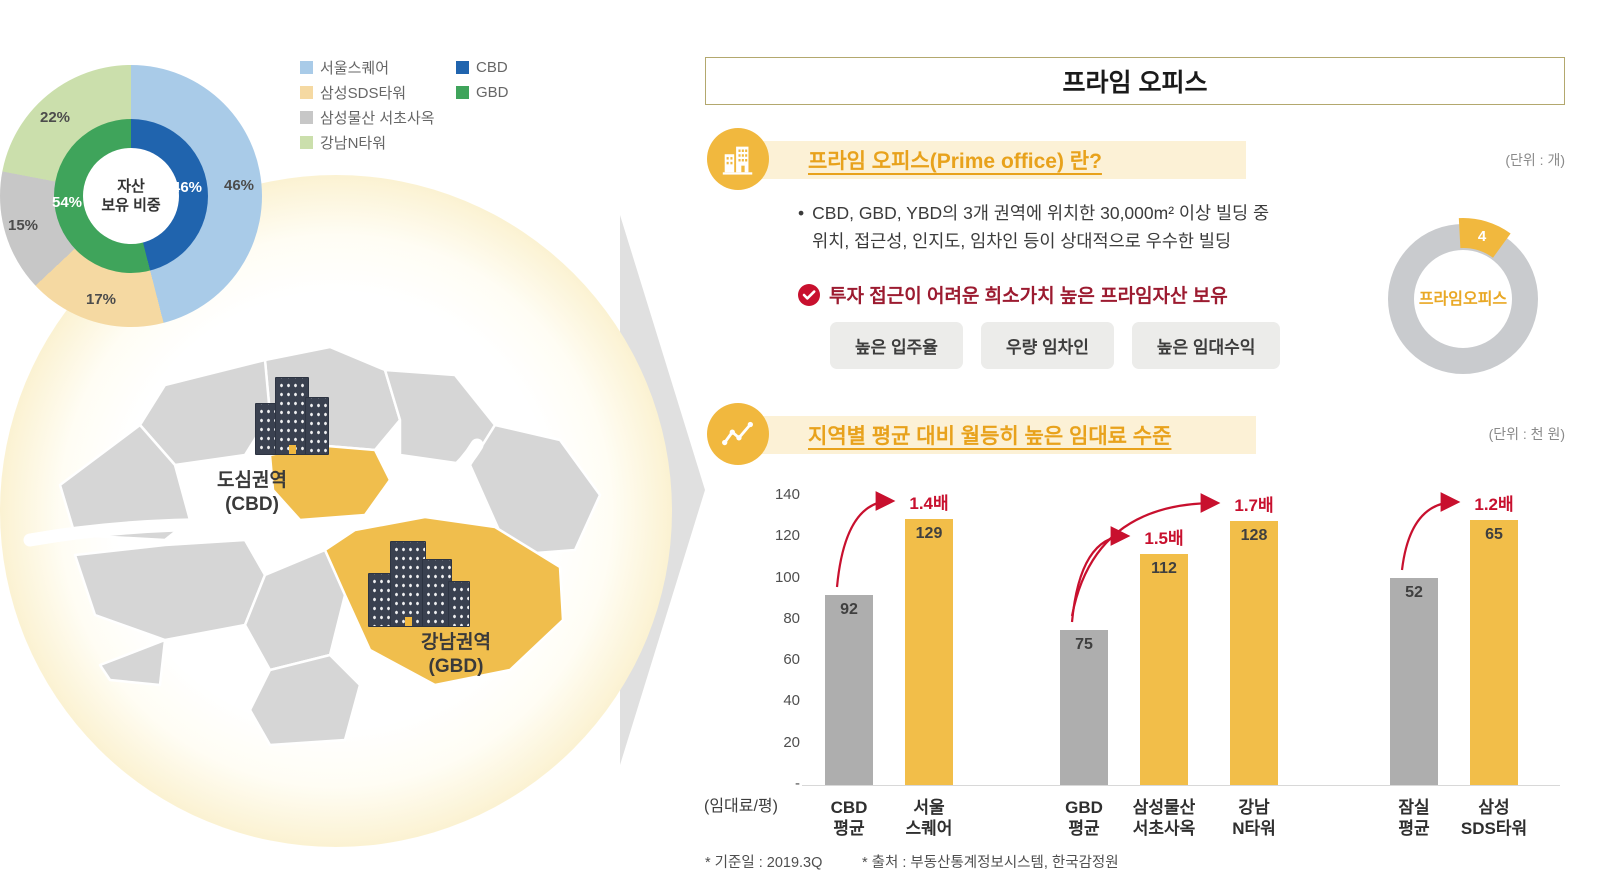  What do you see at coordinates (1494, 818) in the screenshot?
I see `bar-x-label: 삼성 SDS타워` at bounding box center [1494, 818].